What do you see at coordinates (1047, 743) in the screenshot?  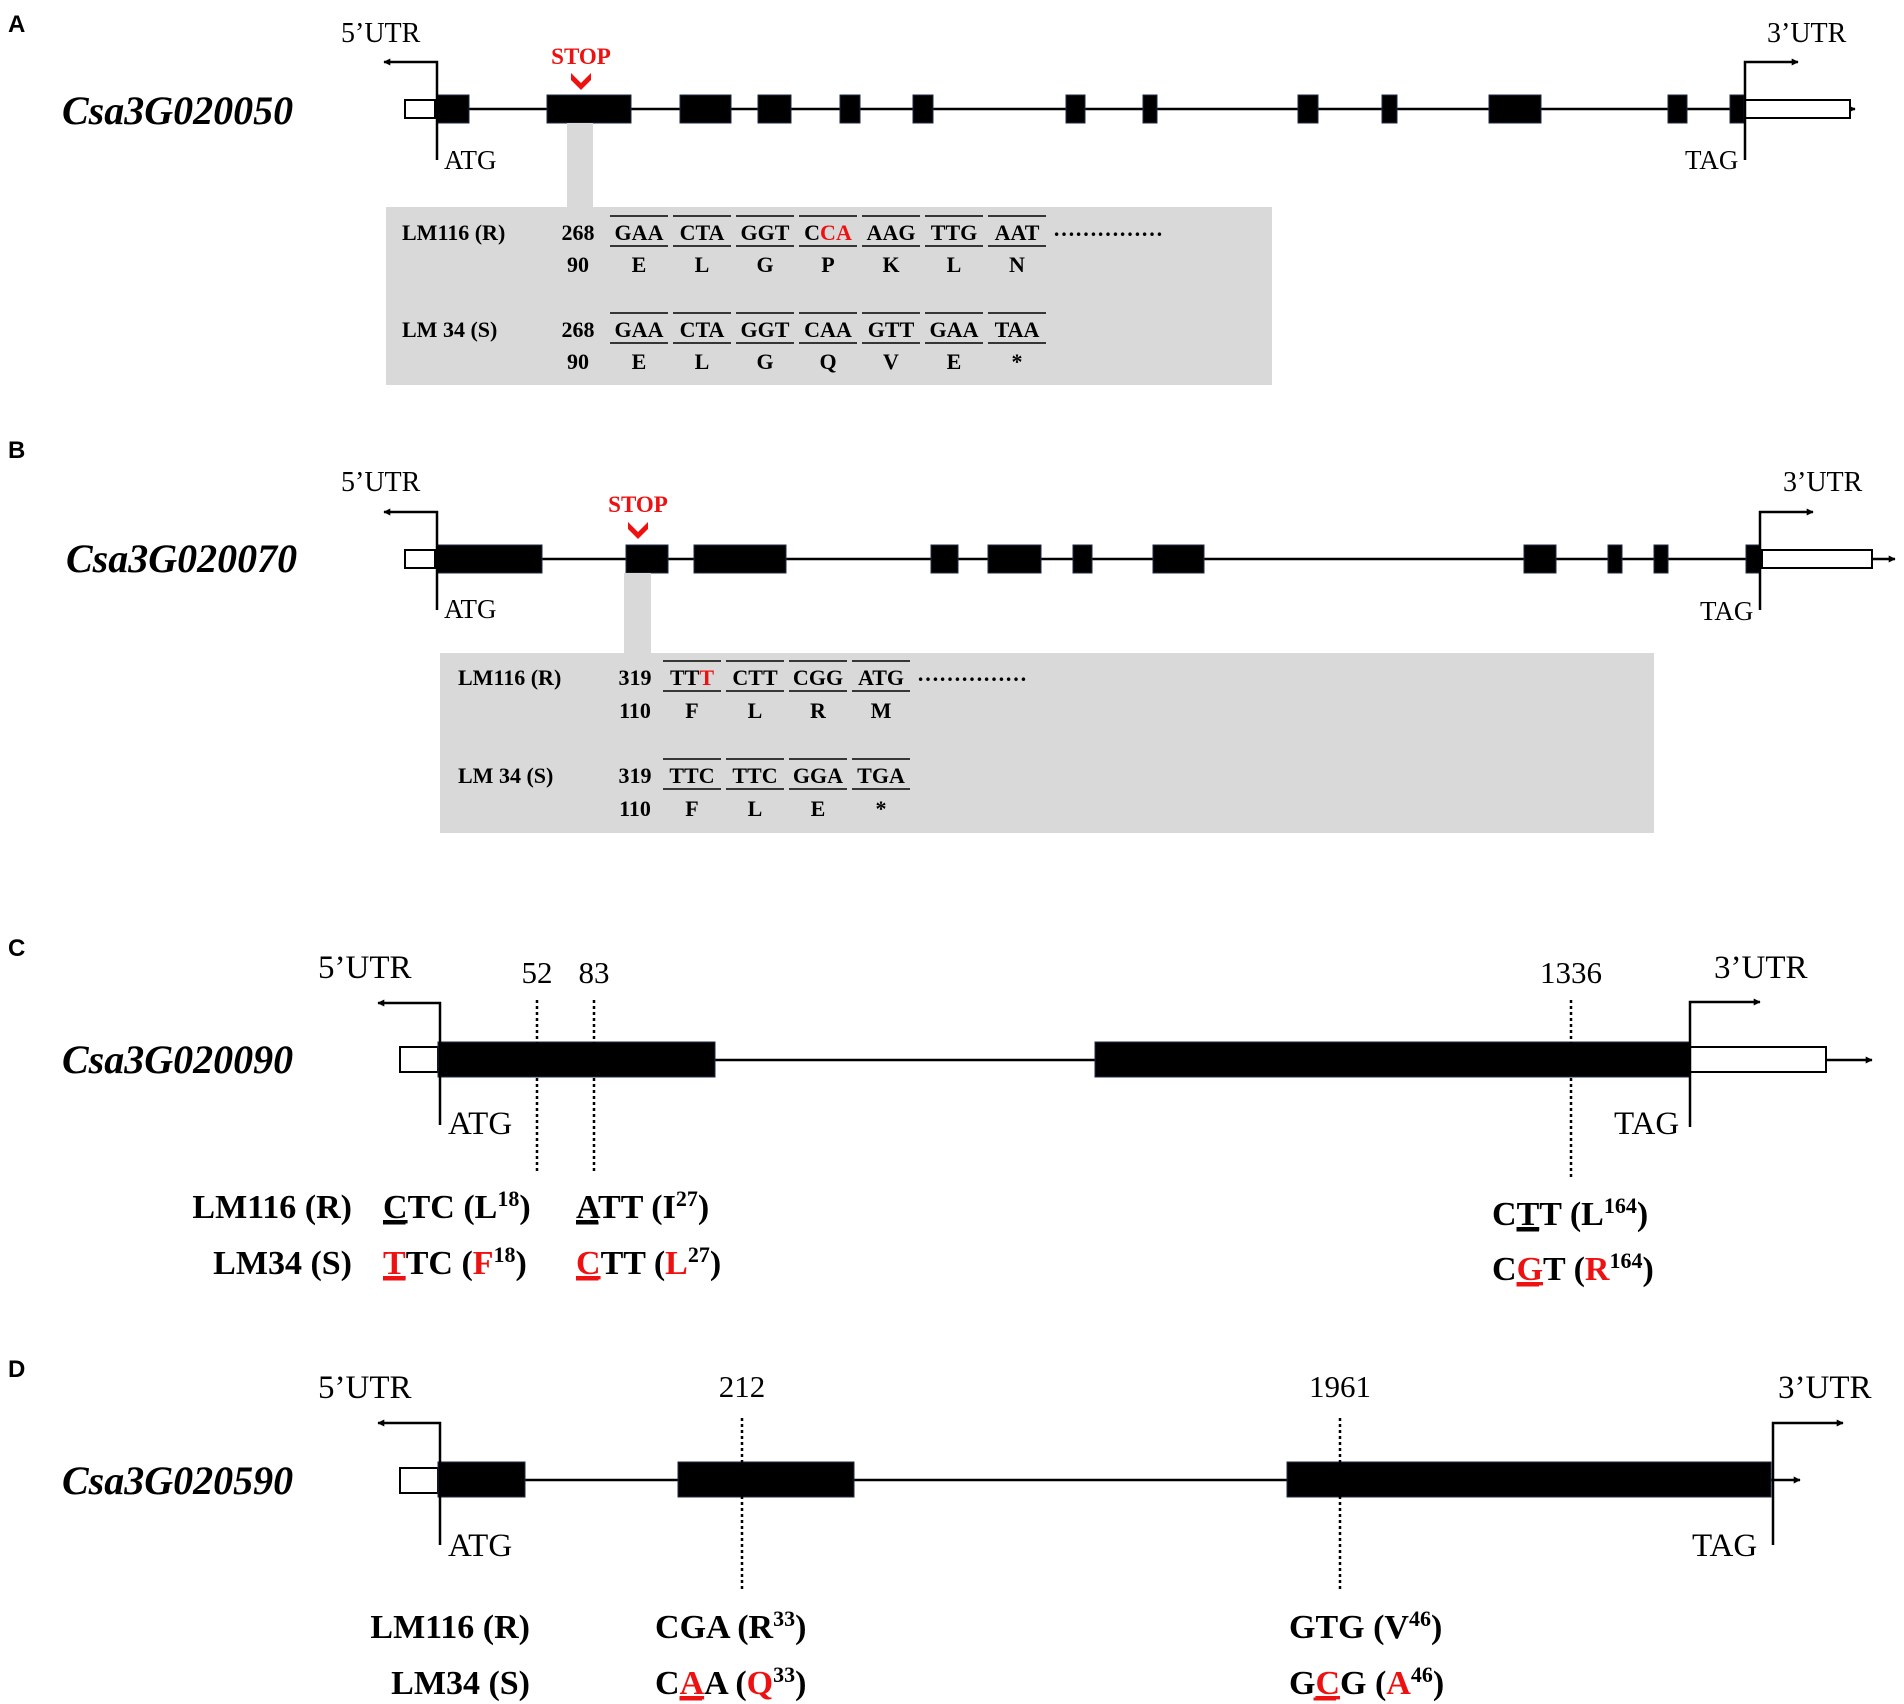 I see `sequence-box-b` at bounding box center [1047, 743].